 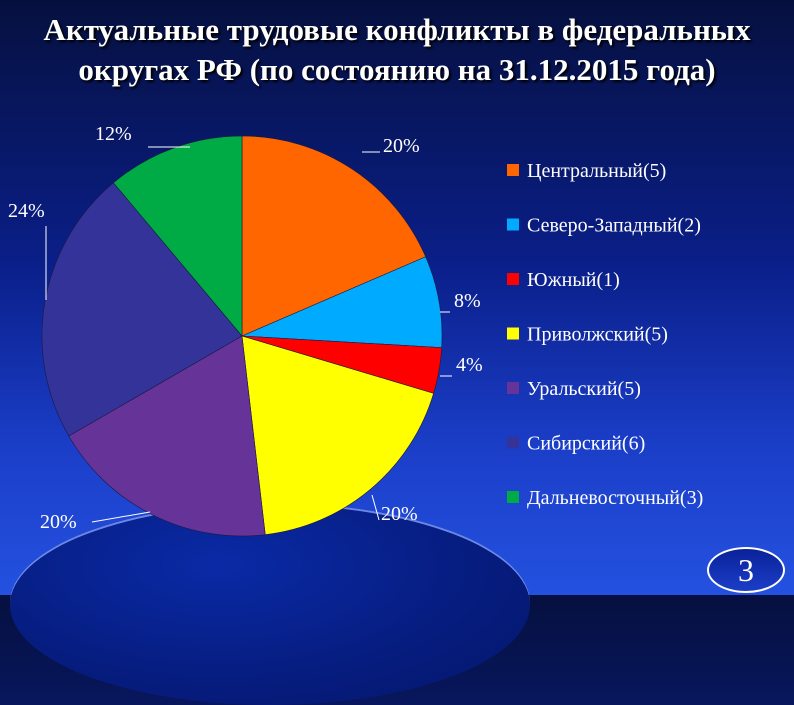 What do you see at coordinates (469, 365) in the screenshot?
I see `percent-label-3: 4%` at bounding box center [469, 365].